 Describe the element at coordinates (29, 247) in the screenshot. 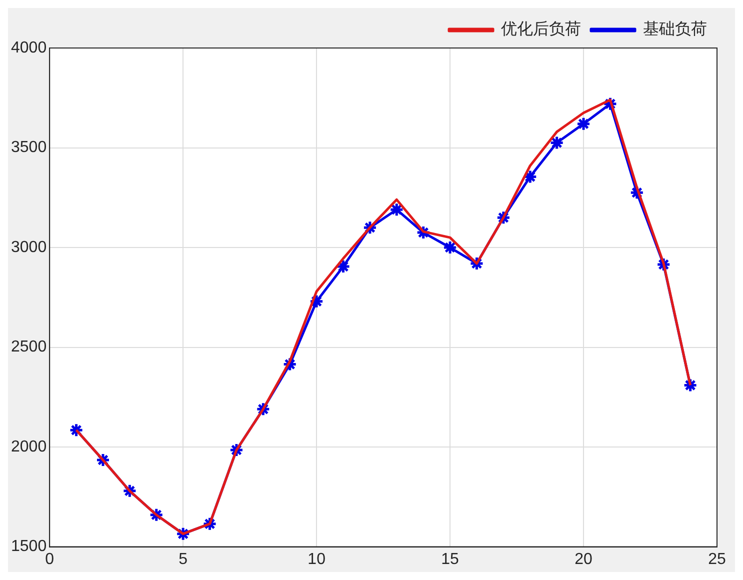

I see `y-tick-label: 3000` at that location.